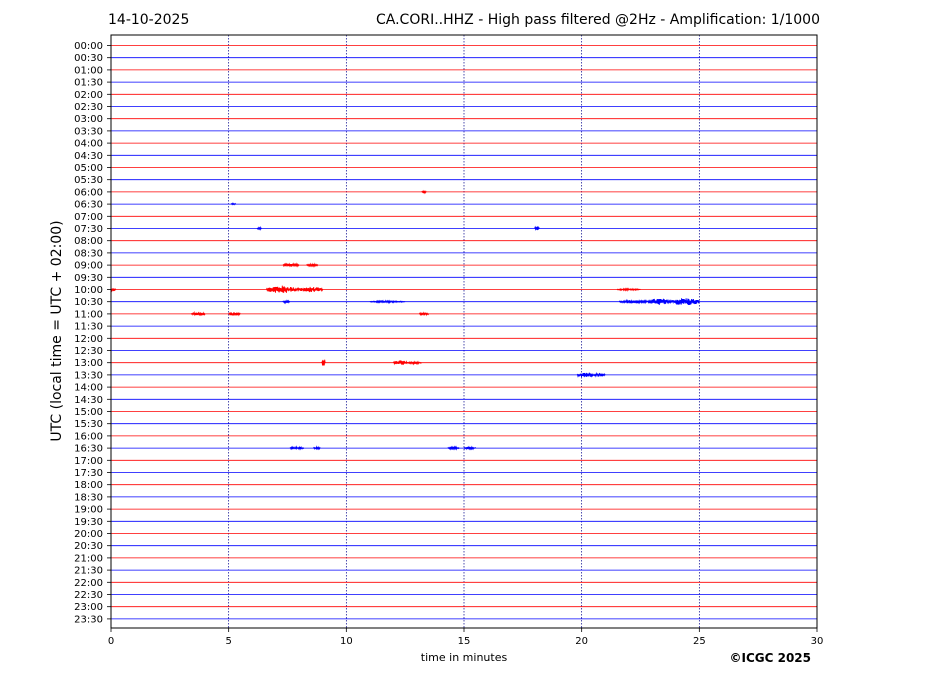 The image size is (927, 696). I want to click on y-tick-label: 05:00, so click(88, 168).